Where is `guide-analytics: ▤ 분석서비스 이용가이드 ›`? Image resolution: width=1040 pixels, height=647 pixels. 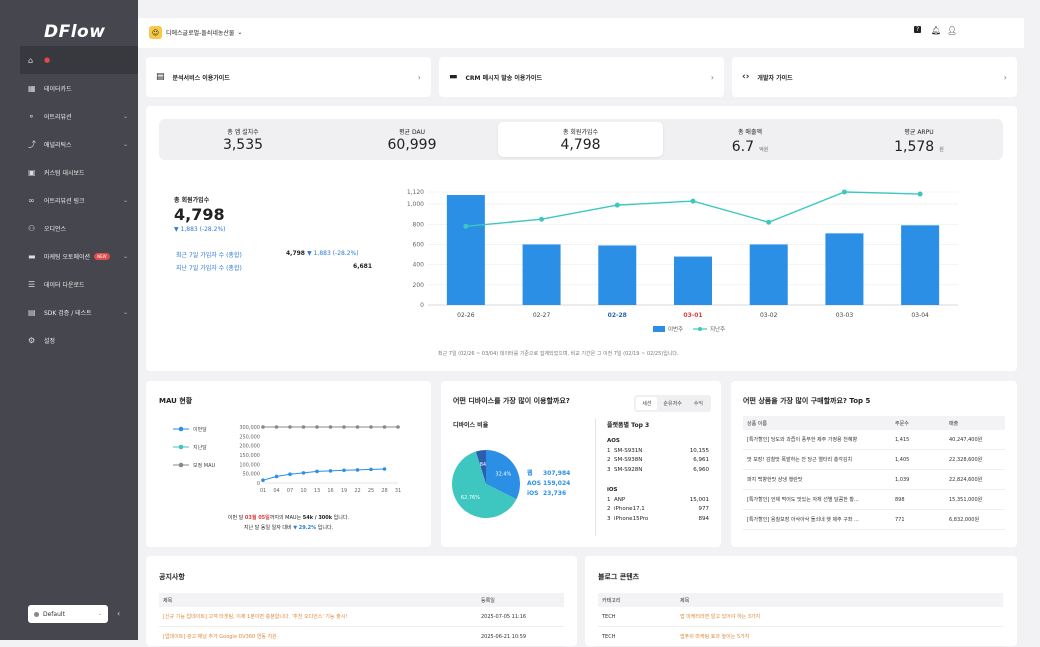 guide-analytics: ▤ 분석서비스 이용가이드 › is located at coordinates (288, 77).